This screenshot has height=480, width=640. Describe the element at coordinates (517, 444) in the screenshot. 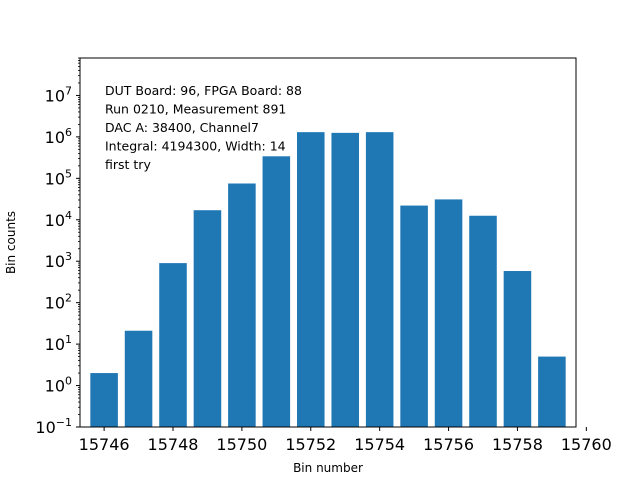

I see `x-tick-label-15758: 15758` at that location.